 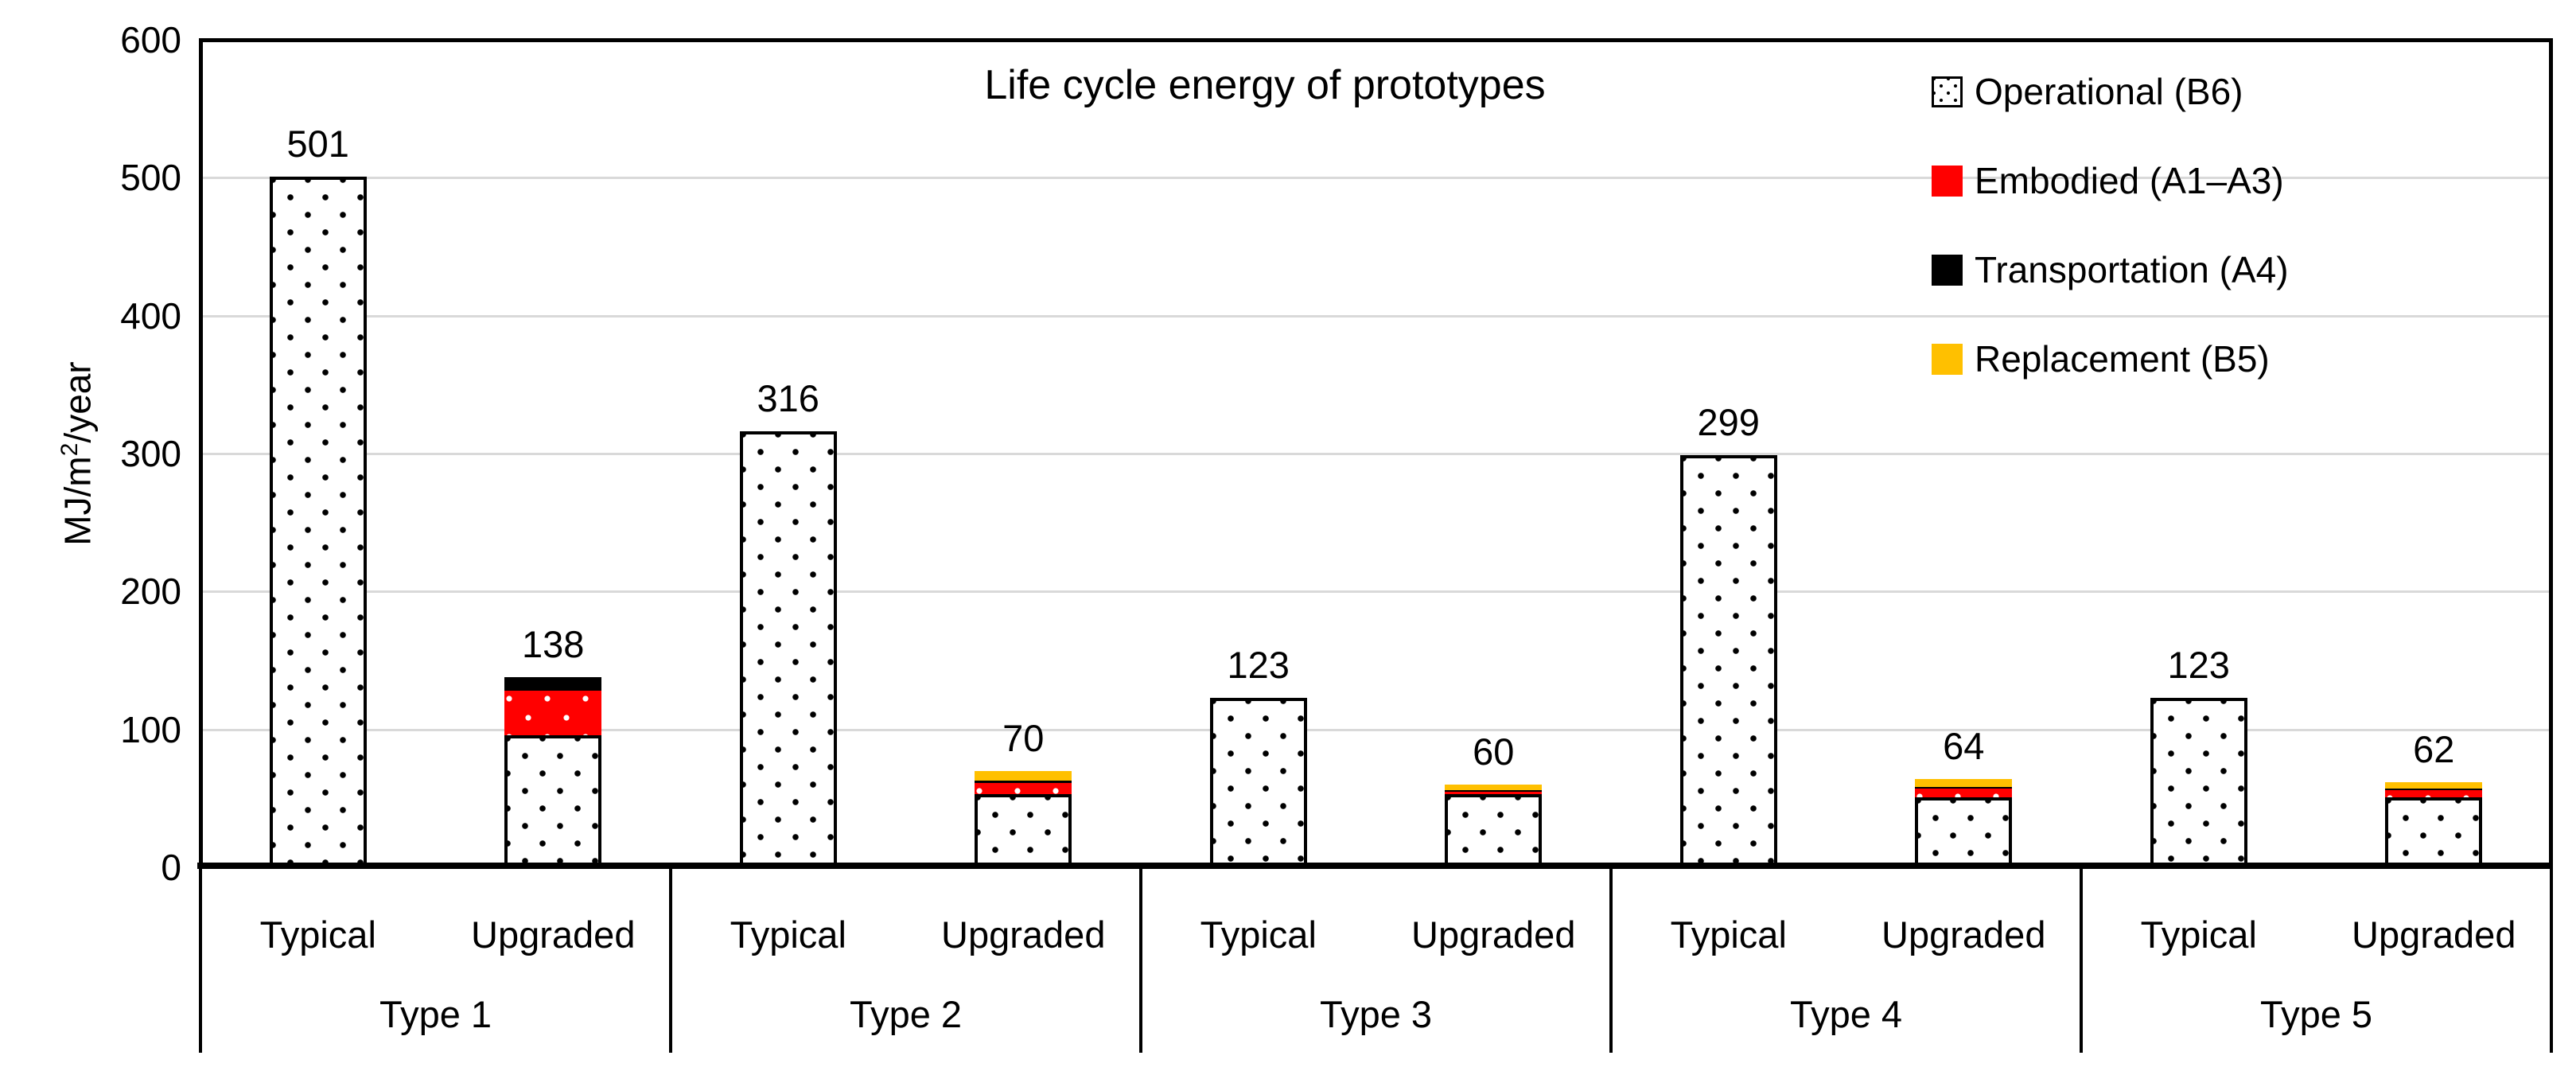 I want to click on y-tick-label: 200, so click(x=151, y=592).